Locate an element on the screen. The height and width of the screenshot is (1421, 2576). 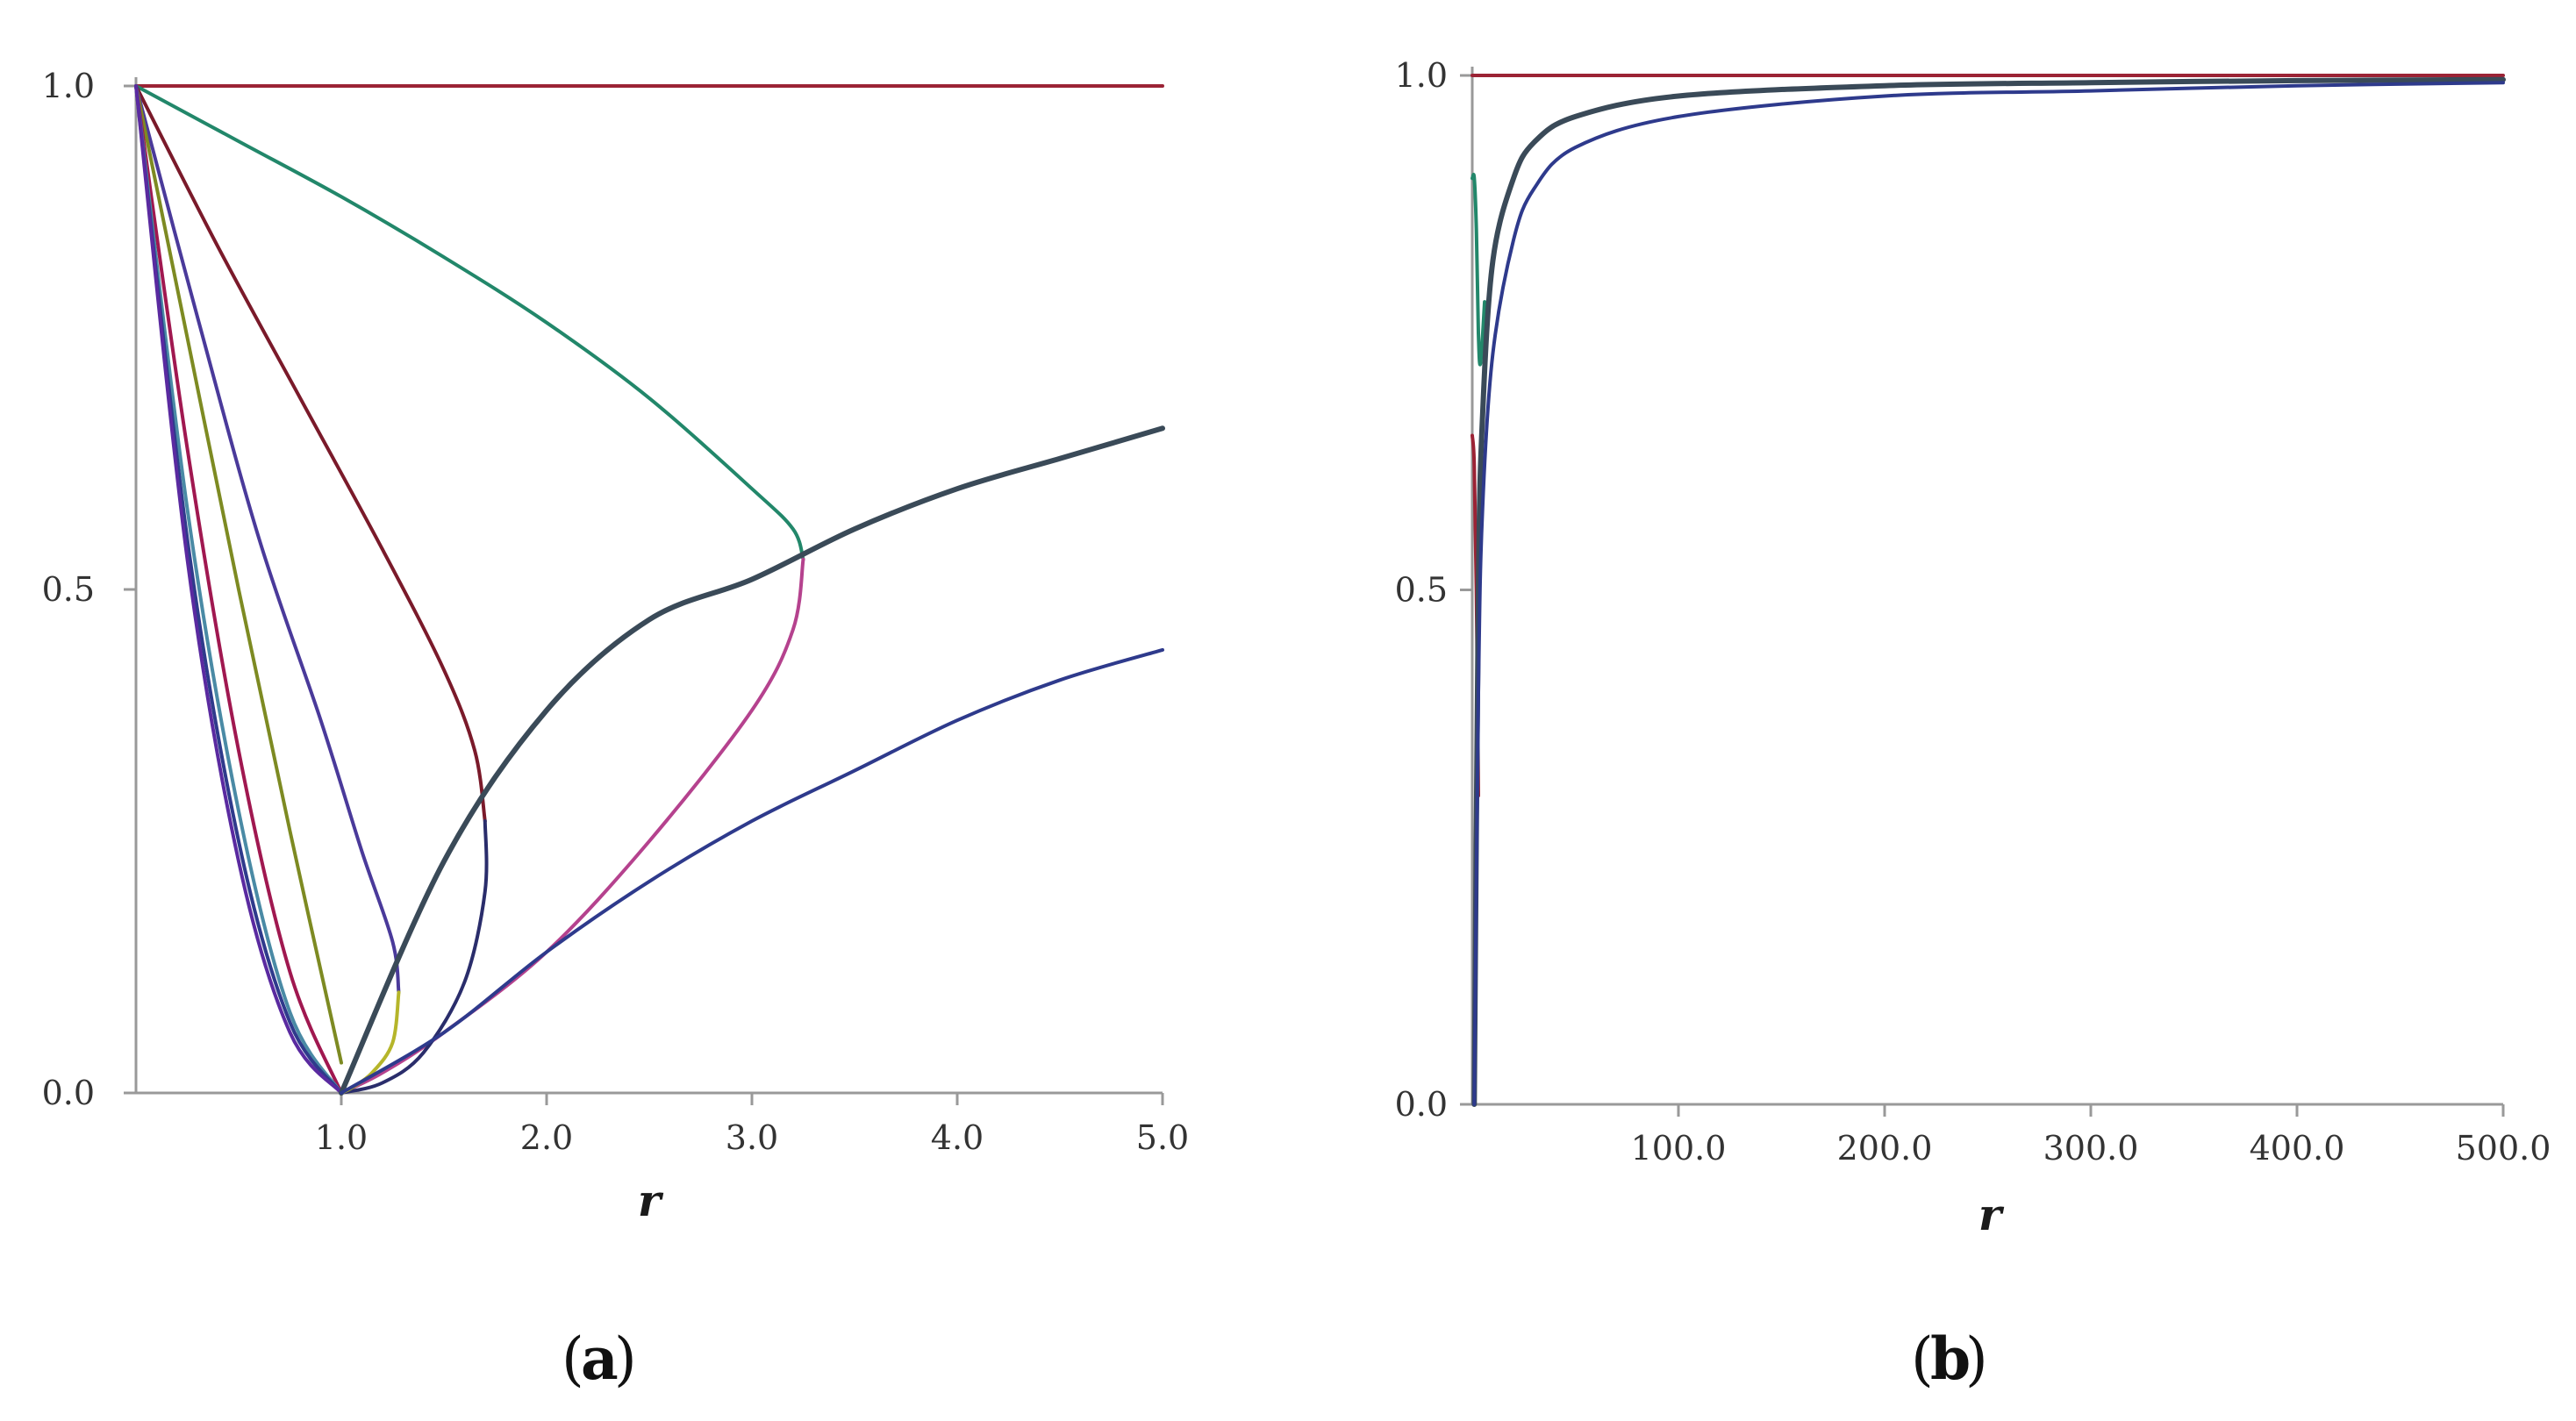
x-tick-label: 4.0 is located at coordinates (957, 1137).